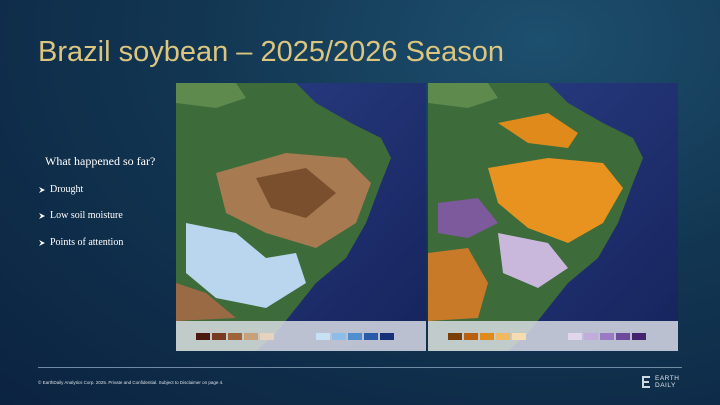 This screenshot has height=405, width=720. I want to click on dry-south, so click(206, 302).